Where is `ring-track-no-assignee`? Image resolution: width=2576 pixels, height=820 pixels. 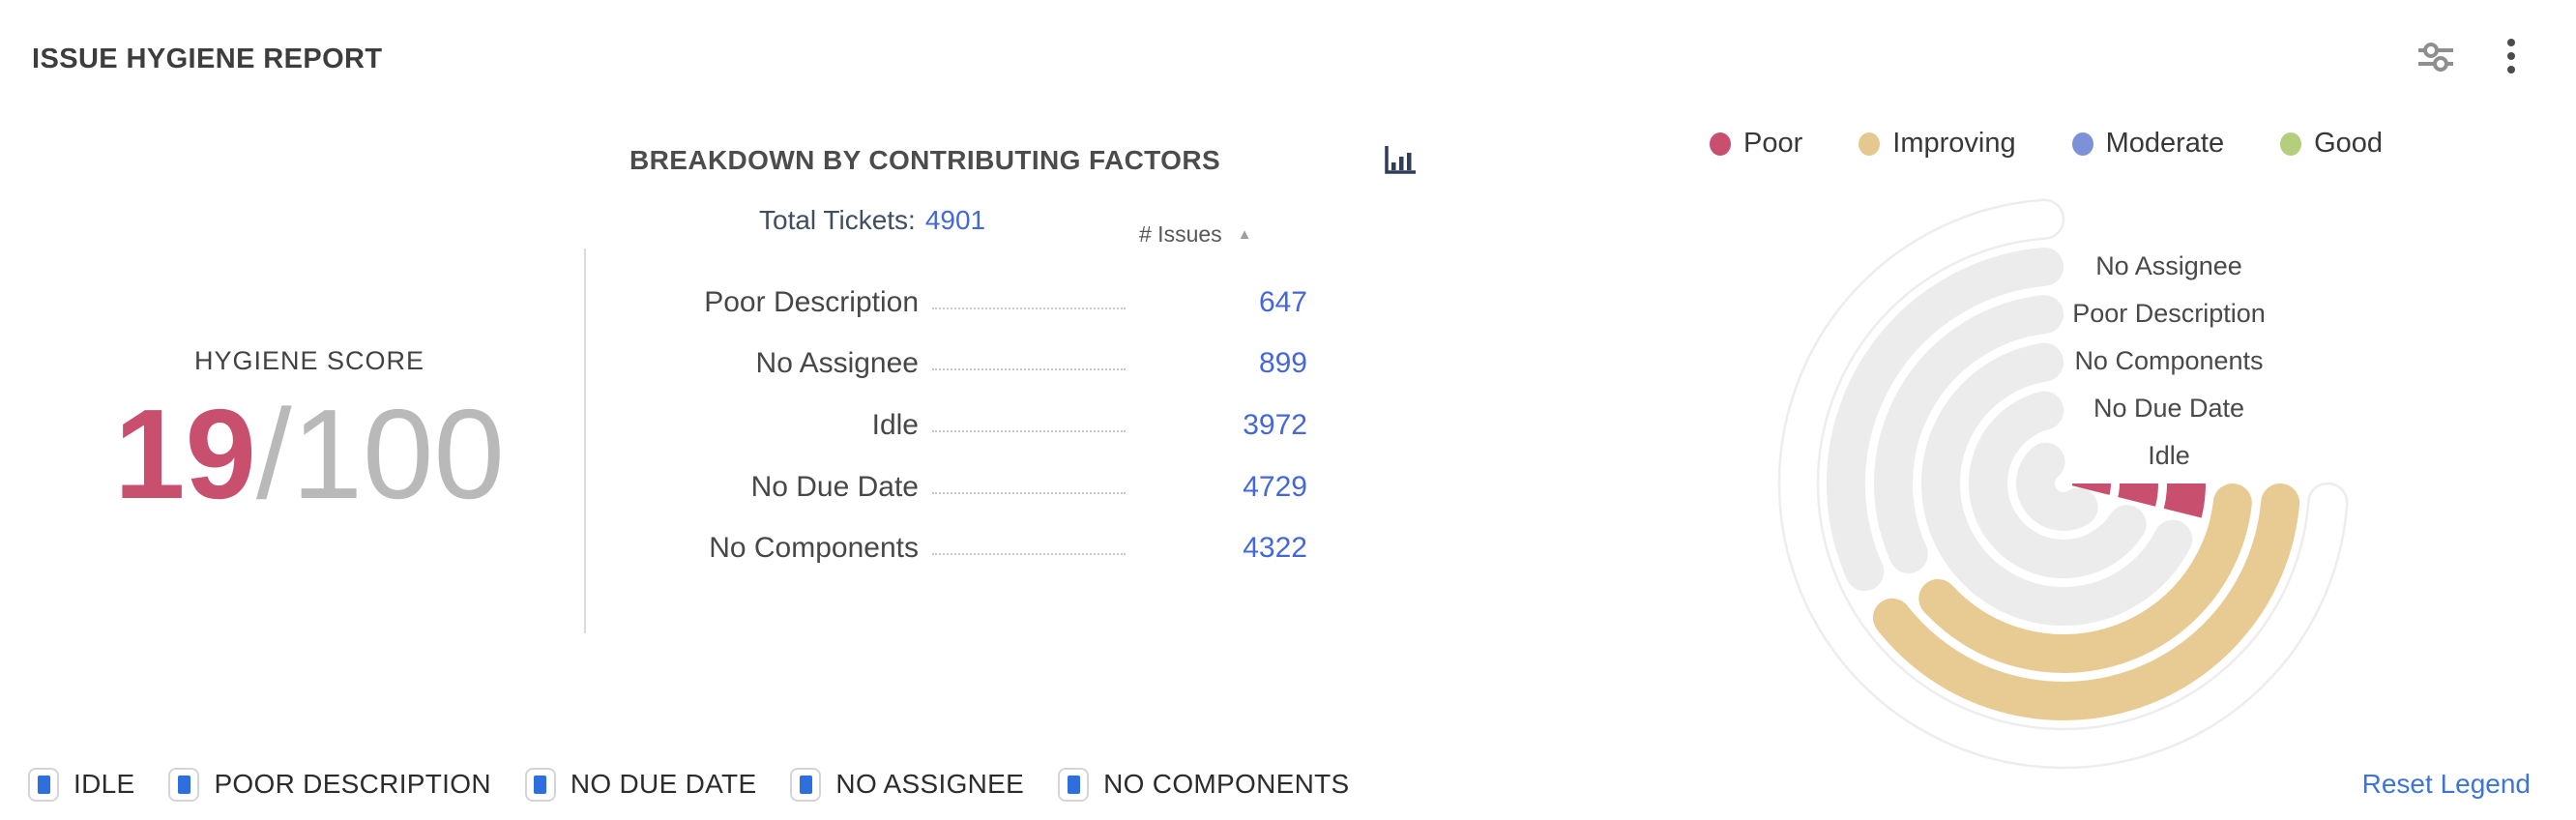
ring-track-no-assignee is located at coordinates (1945, 419).